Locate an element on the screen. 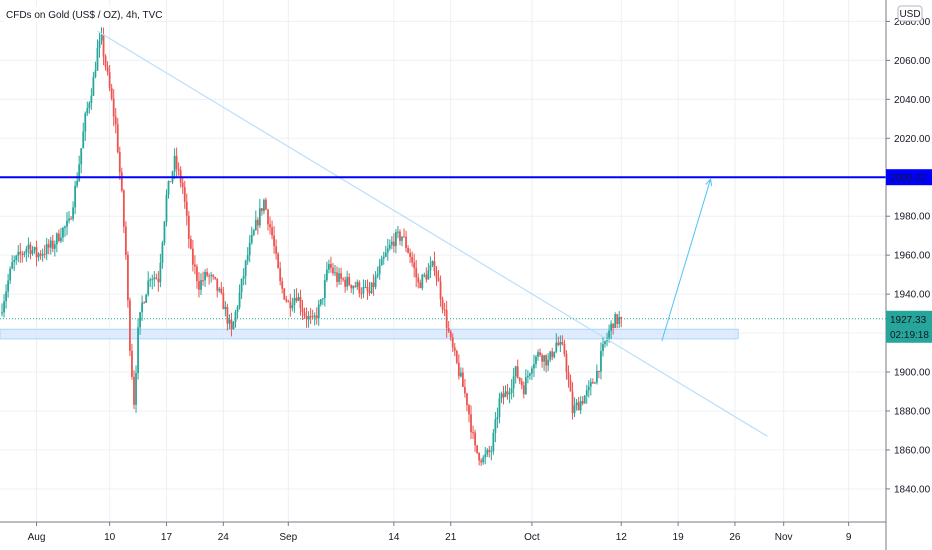  currency-button is located at coordinates (910, 13).